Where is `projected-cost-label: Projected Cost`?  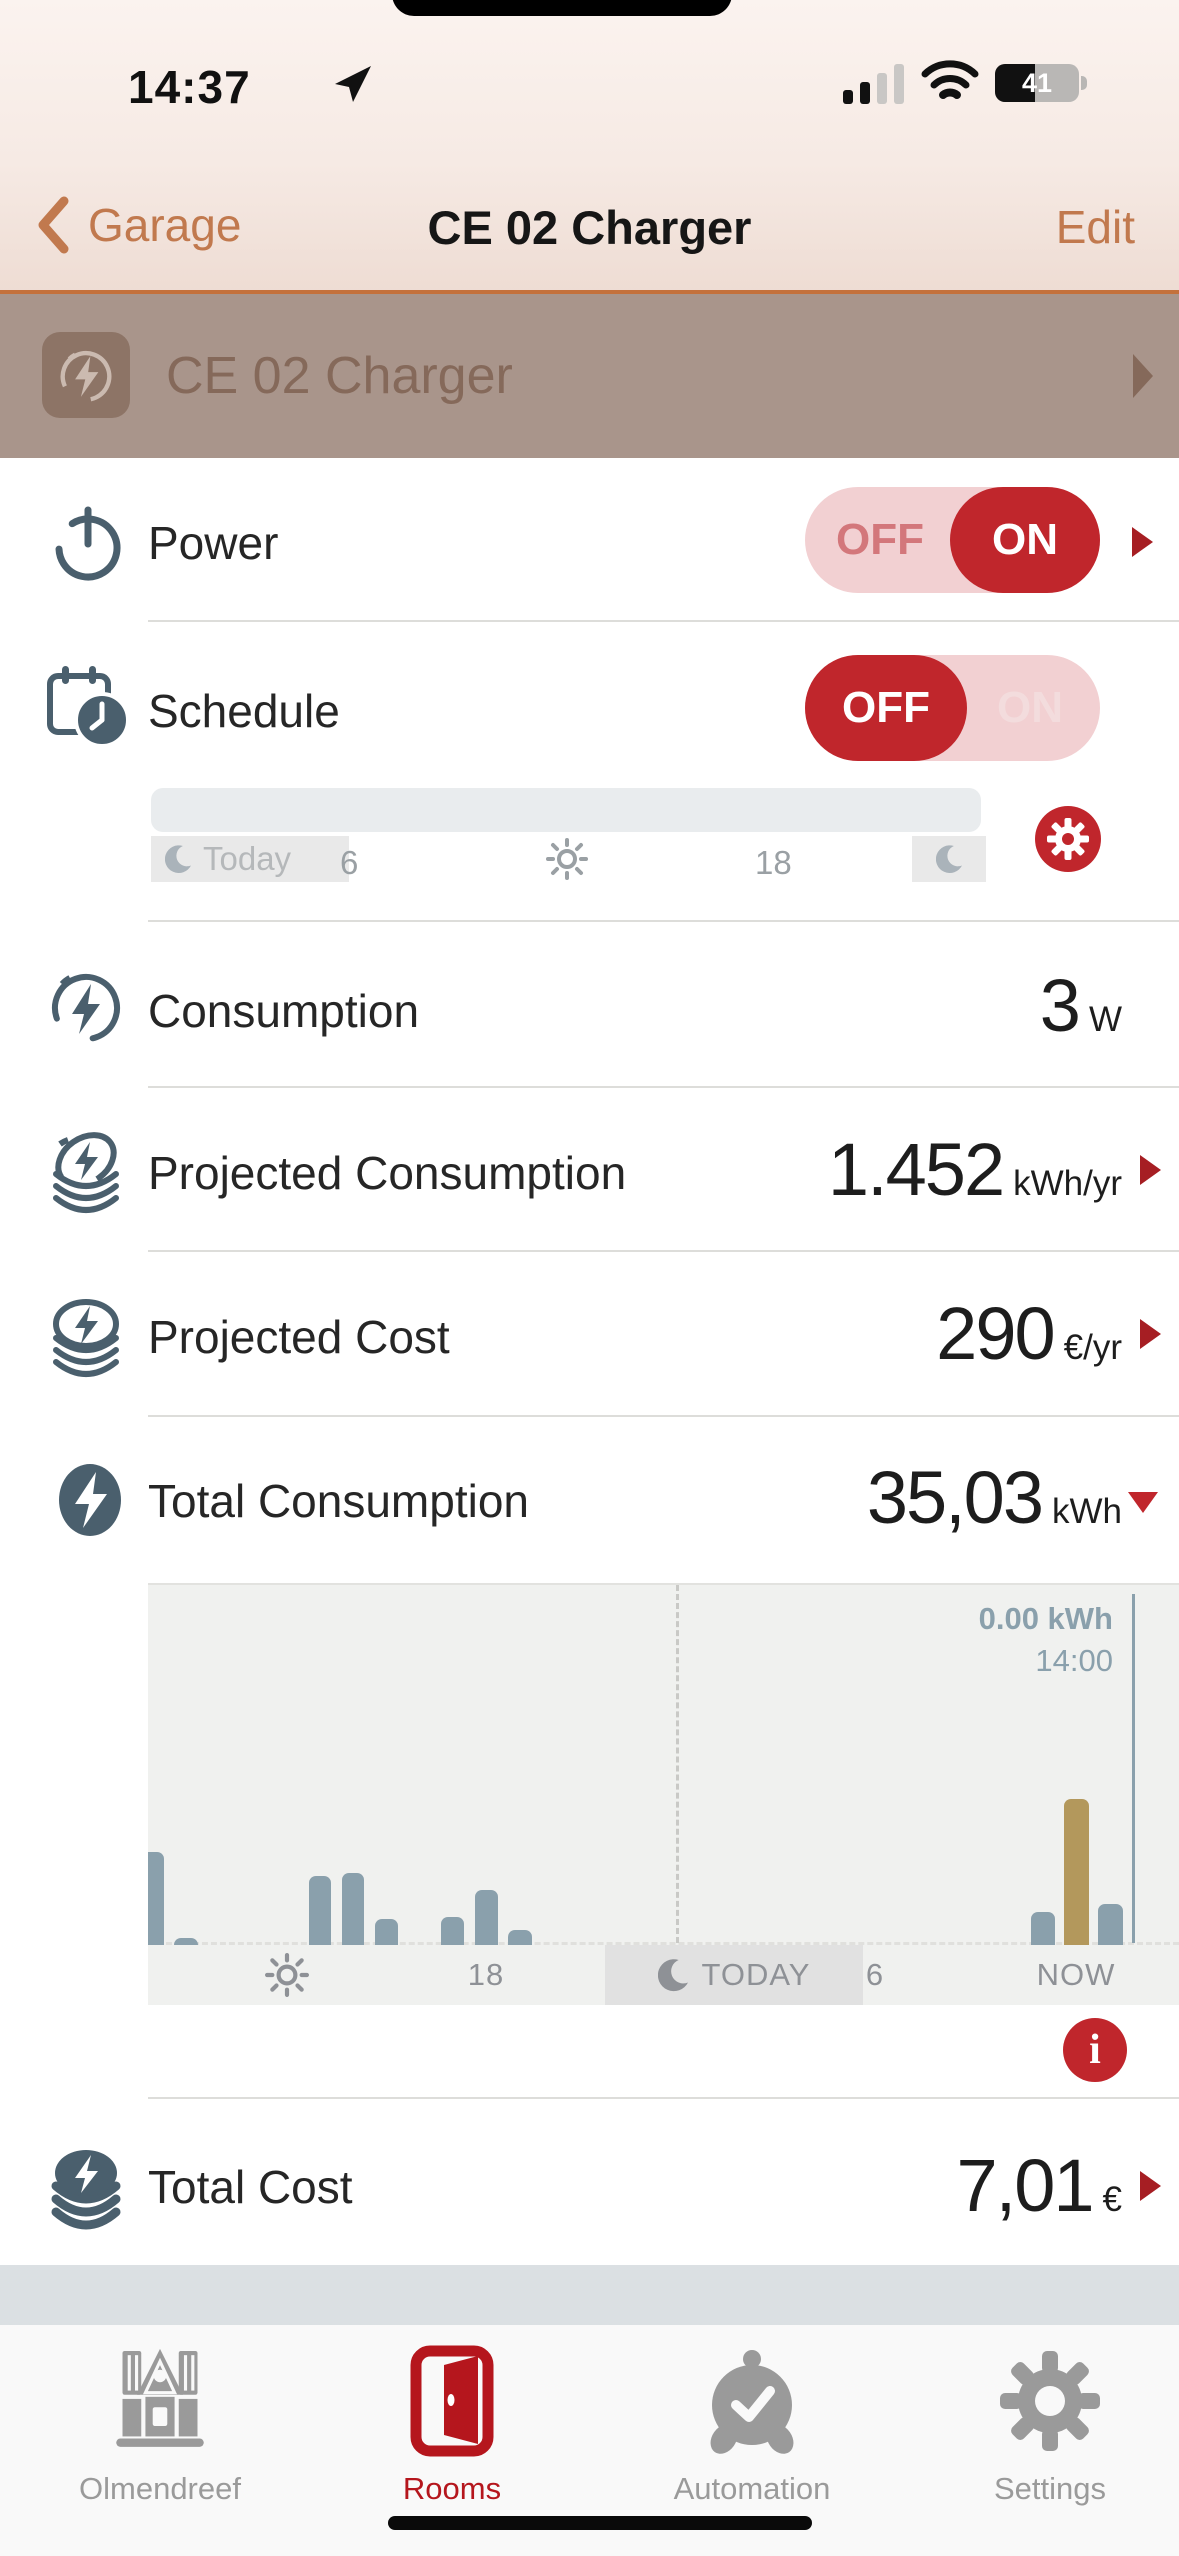 projected-cost-label: Projected Cost is located at coordinates (299, 1337).